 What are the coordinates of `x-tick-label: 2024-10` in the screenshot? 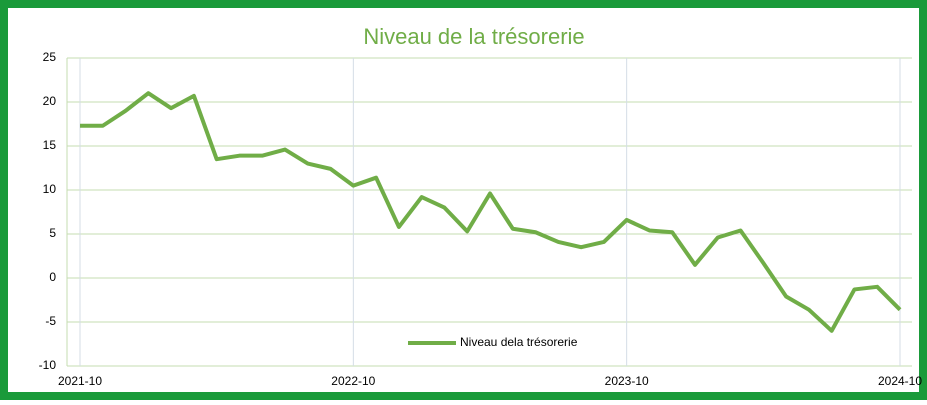 It's located at (900, 381).